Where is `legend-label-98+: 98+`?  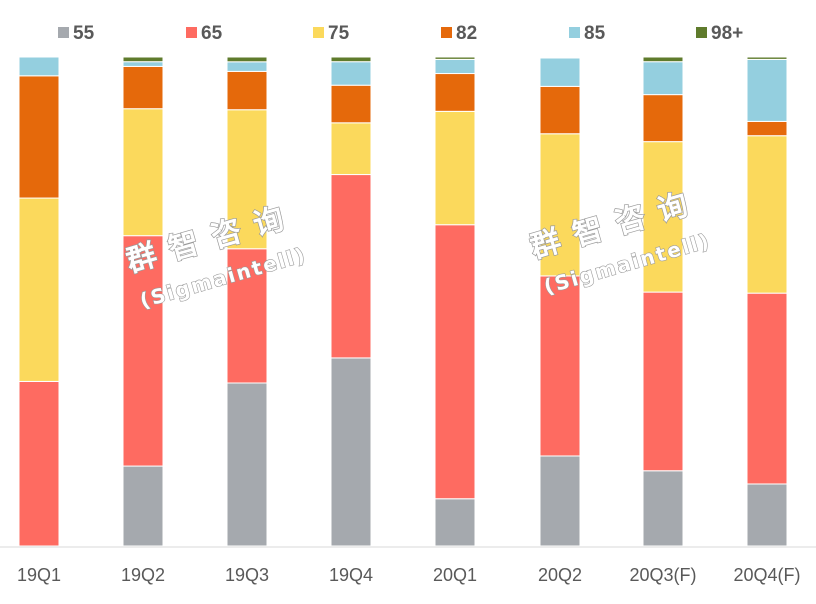
legend-label-98+: 98+ is located at coordinates (727, 33).